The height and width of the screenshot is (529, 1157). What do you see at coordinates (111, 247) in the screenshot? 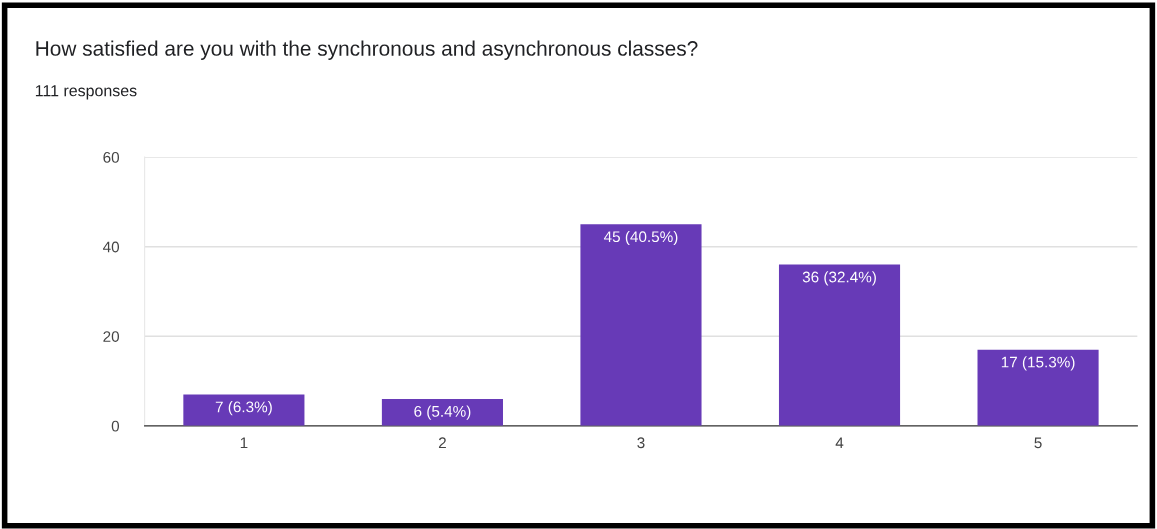
I see `y-tick-label: 40` at bounding box center [111, 247].